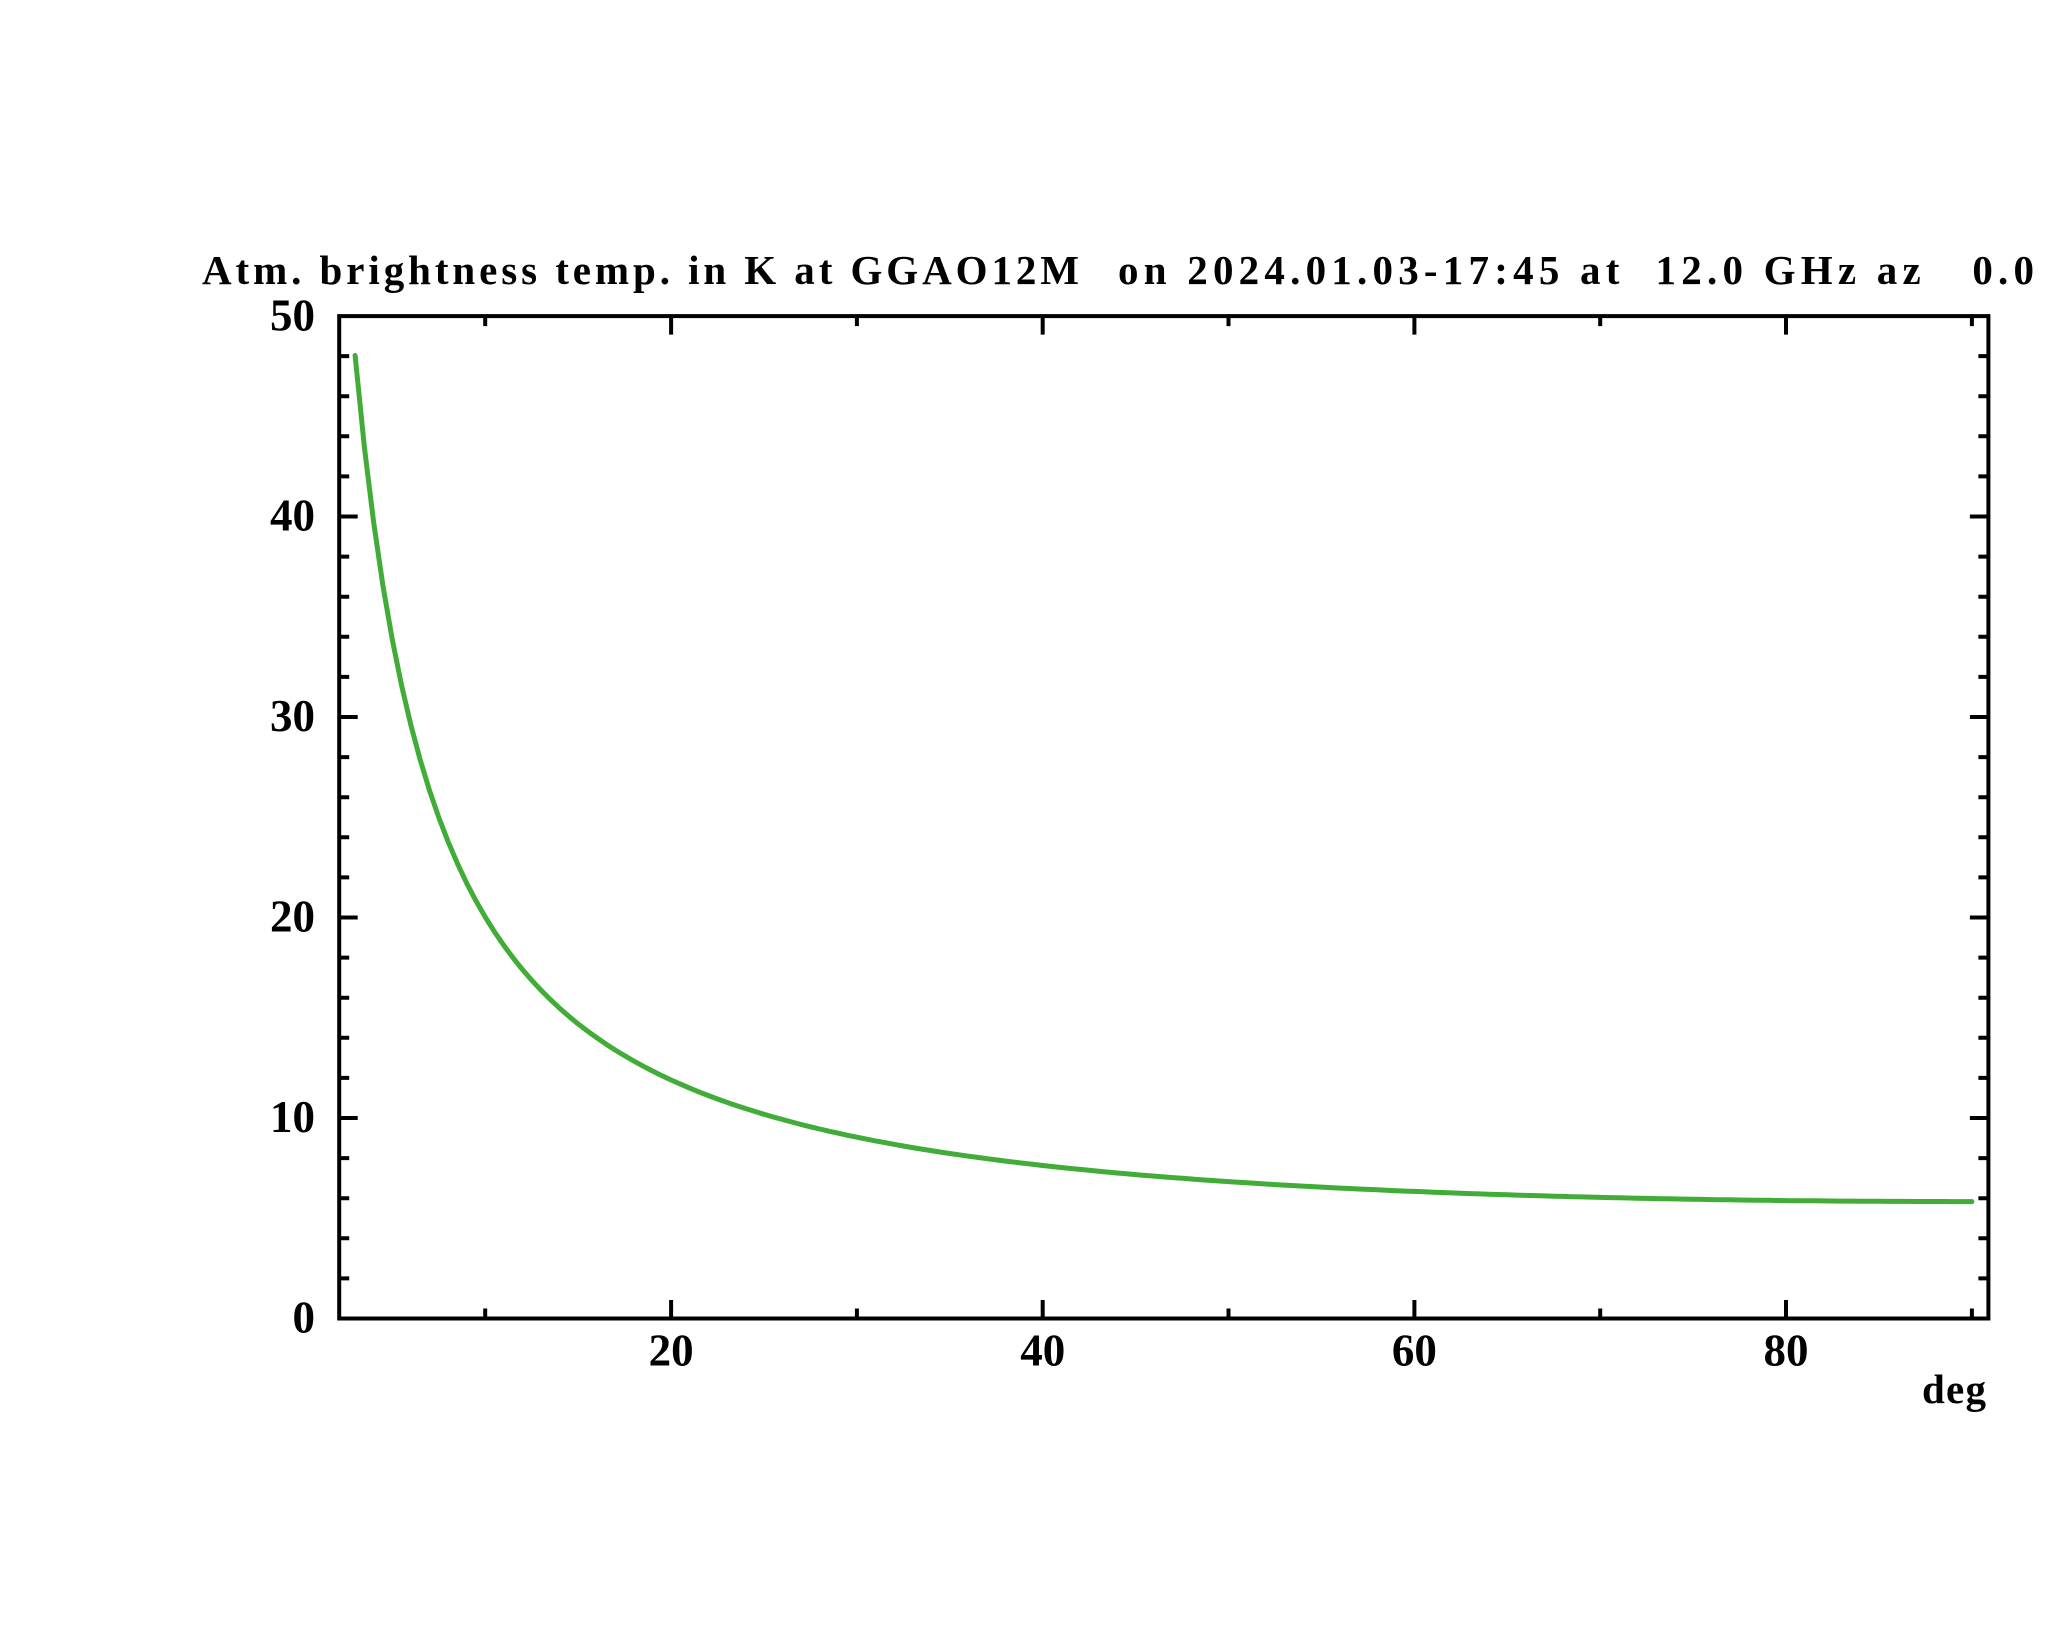 The image size is (2048, 1635). I want to click on svg-text: 60, so click(1414, 1351).